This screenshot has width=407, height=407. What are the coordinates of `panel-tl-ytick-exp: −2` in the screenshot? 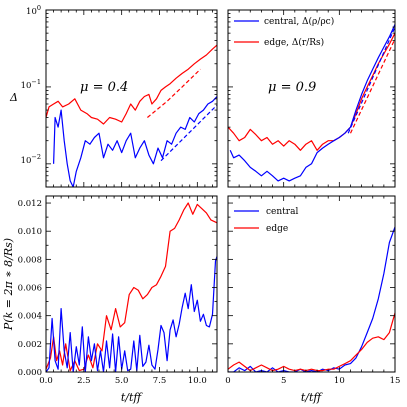 It's located at (36, 157).